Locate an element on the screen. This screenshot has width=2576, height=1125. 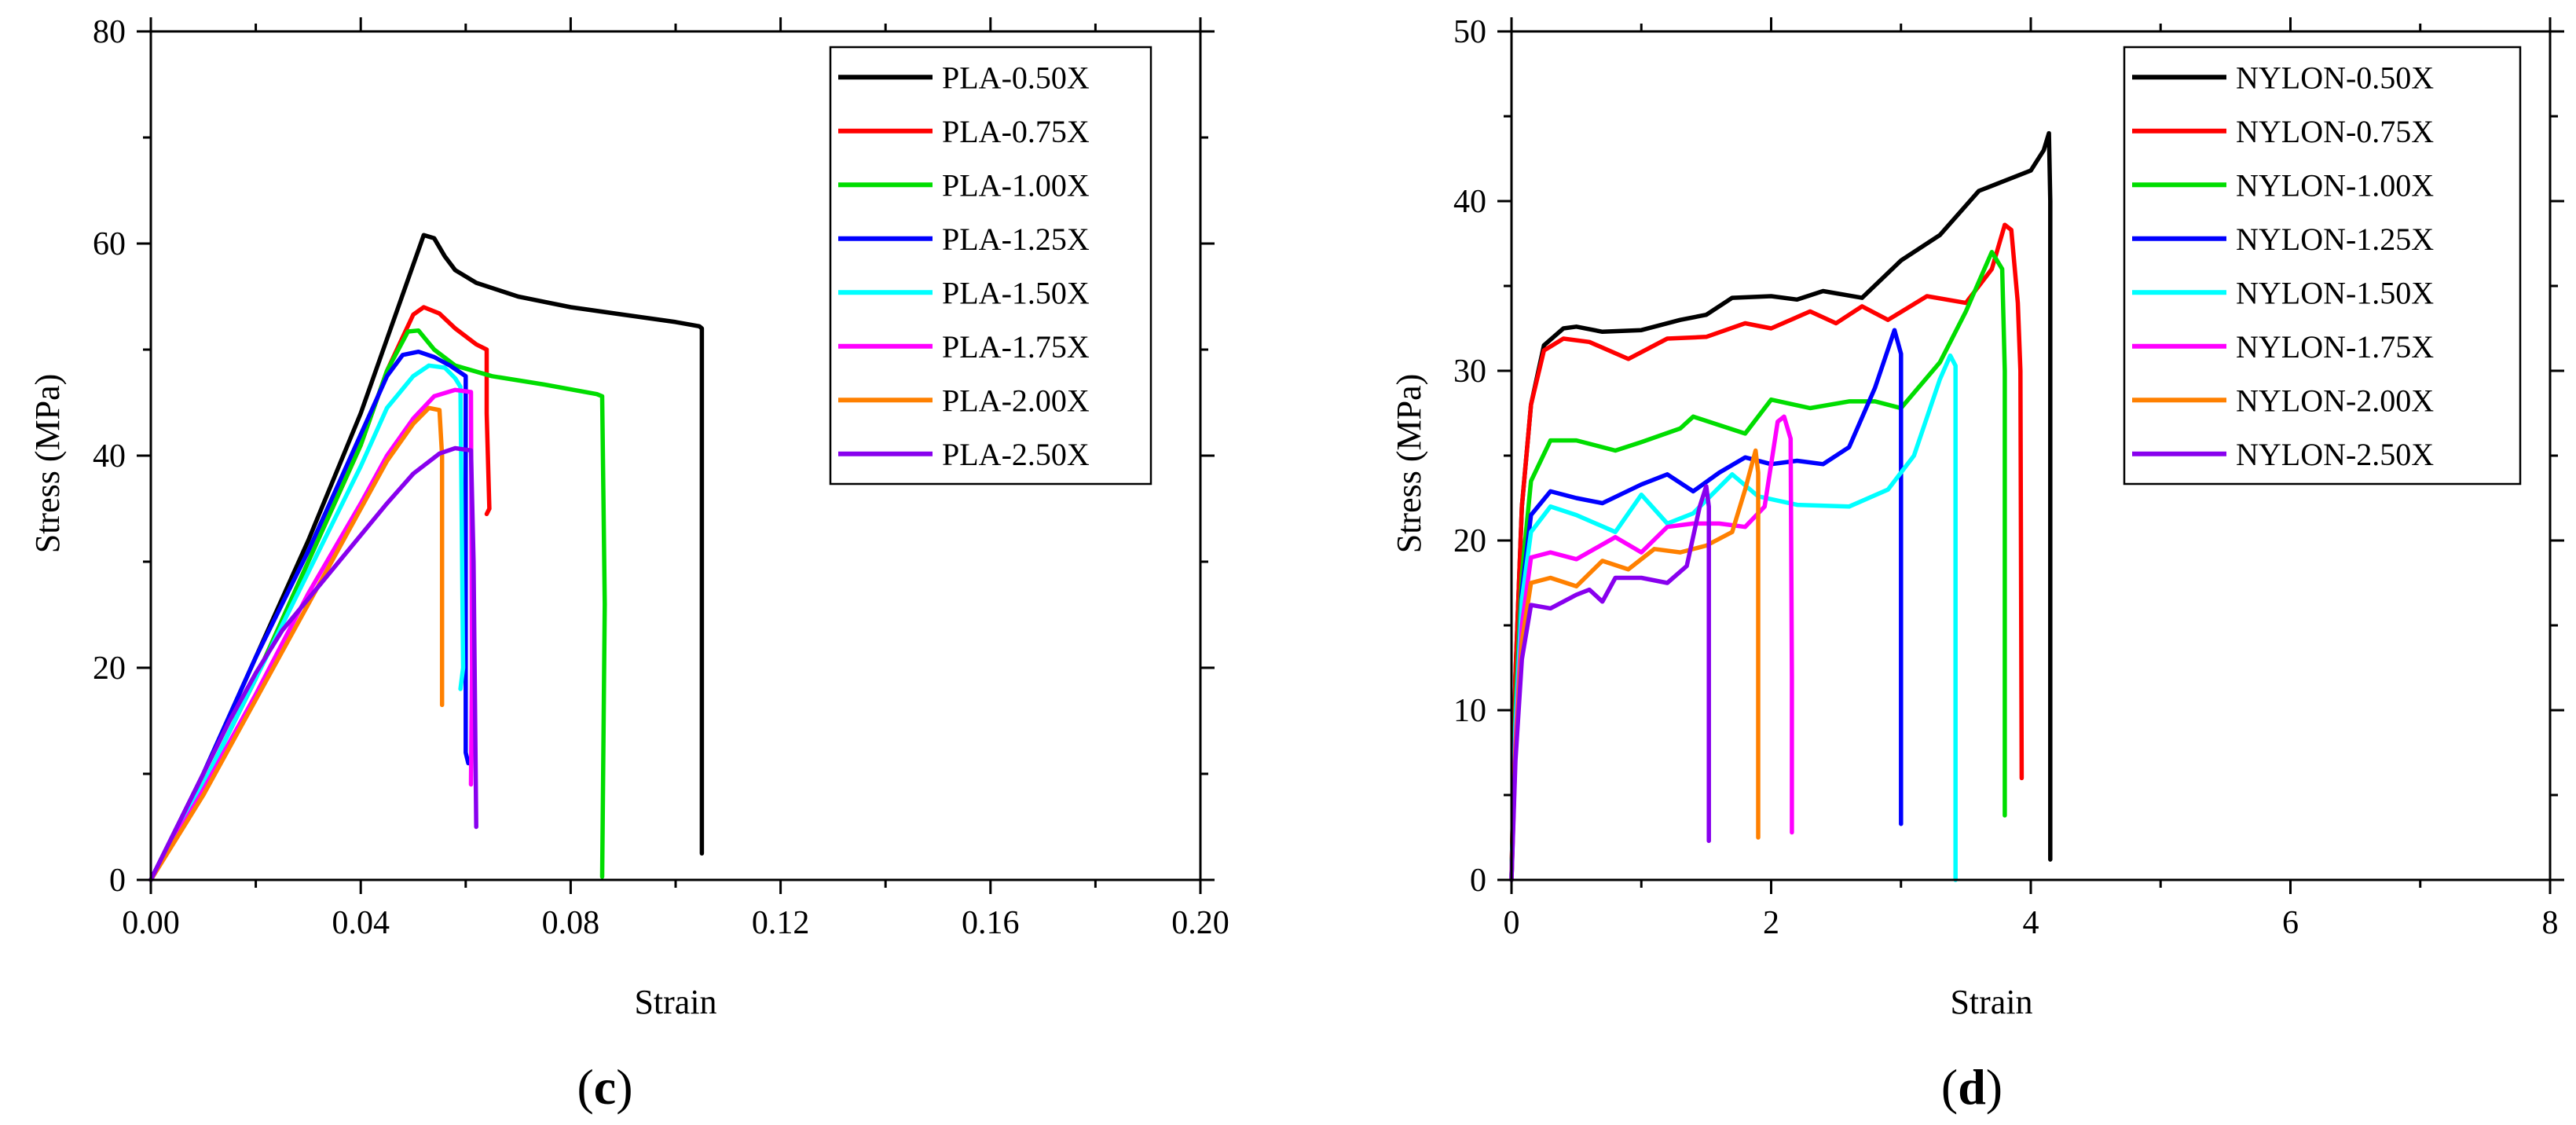
plot-c-ytick-label: 0 is located at coordinates (117, 881).